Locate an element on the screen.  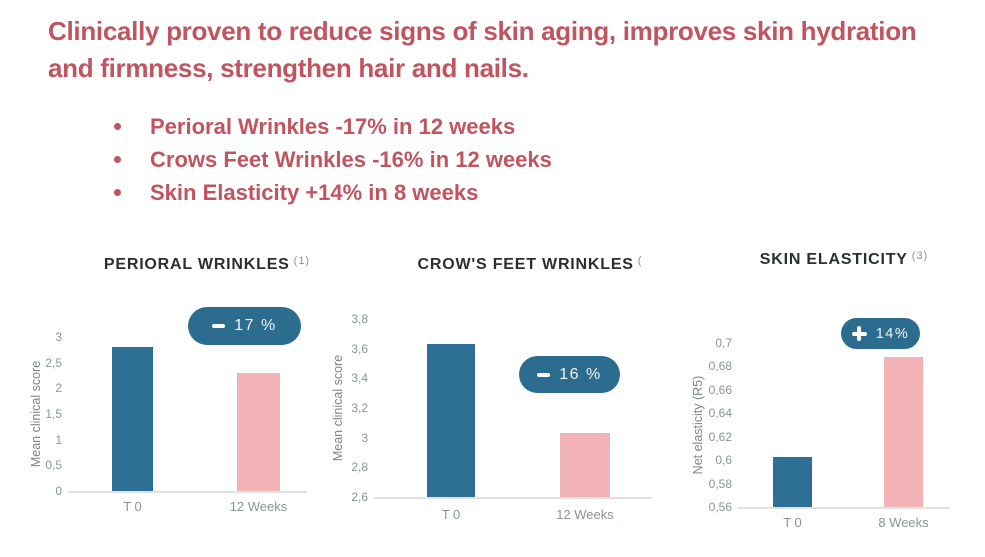
bullet-text: Crows Feet Wrinkles -16% in 12 weeks is located at coordinates (351, 159).